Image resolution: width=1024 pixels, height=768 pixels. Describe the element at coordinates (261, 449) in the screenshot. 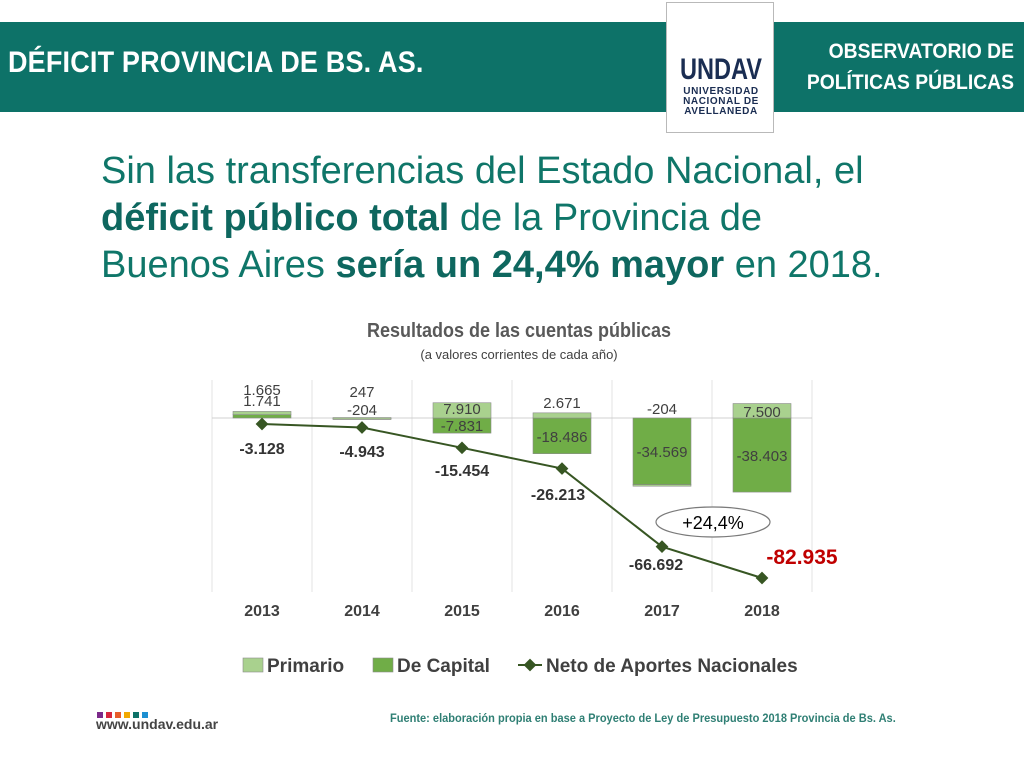

I see `net-value-label: -3.128` at that location.